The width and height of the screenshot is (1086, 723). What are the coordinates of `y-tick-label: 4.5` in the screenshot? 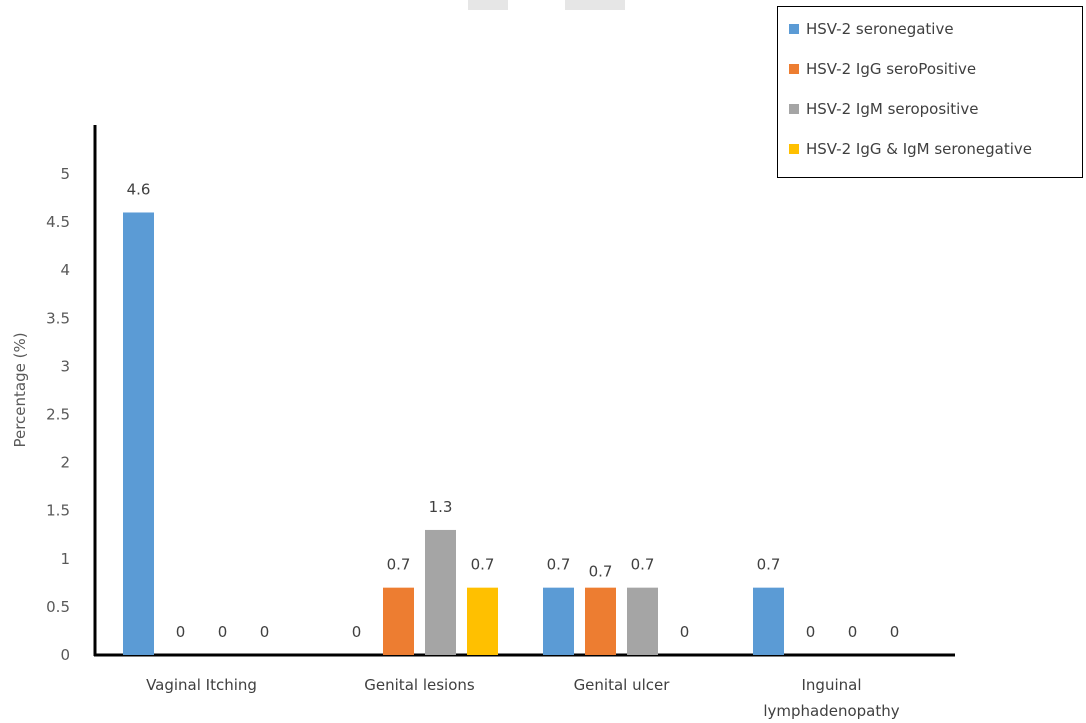 It's located at (58, 222).